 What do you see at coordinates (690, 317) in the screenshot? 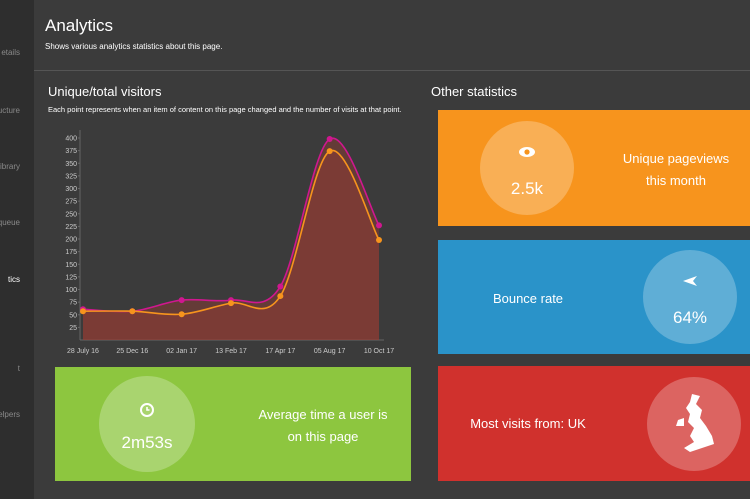
I see `stat-value: 64%` at bounding box center [690, 317].